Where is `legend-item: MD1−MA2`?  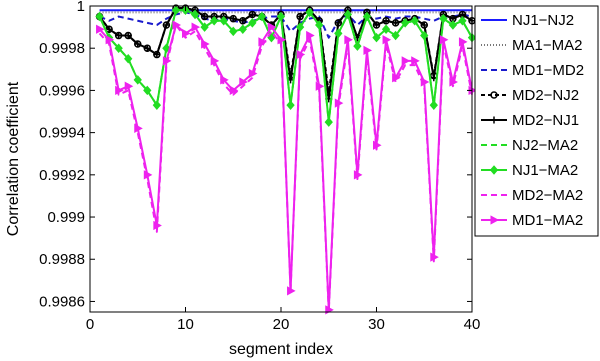 legend-item: MD1−MA2 is located at coordinates (532, 220).